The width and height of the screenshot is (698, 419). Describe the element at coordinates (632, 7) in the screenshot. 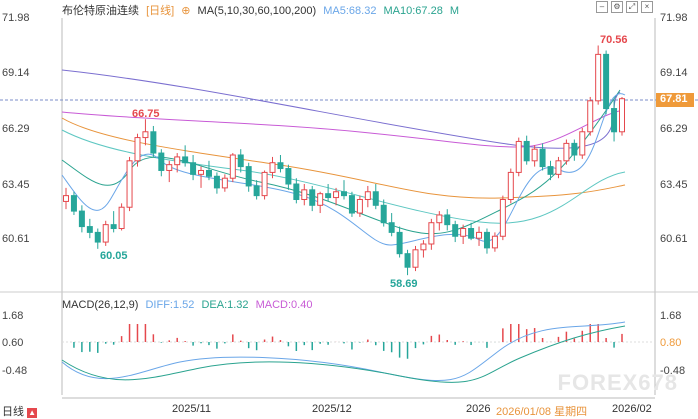

I see `fullscreen-icon: ⤢` at that location.